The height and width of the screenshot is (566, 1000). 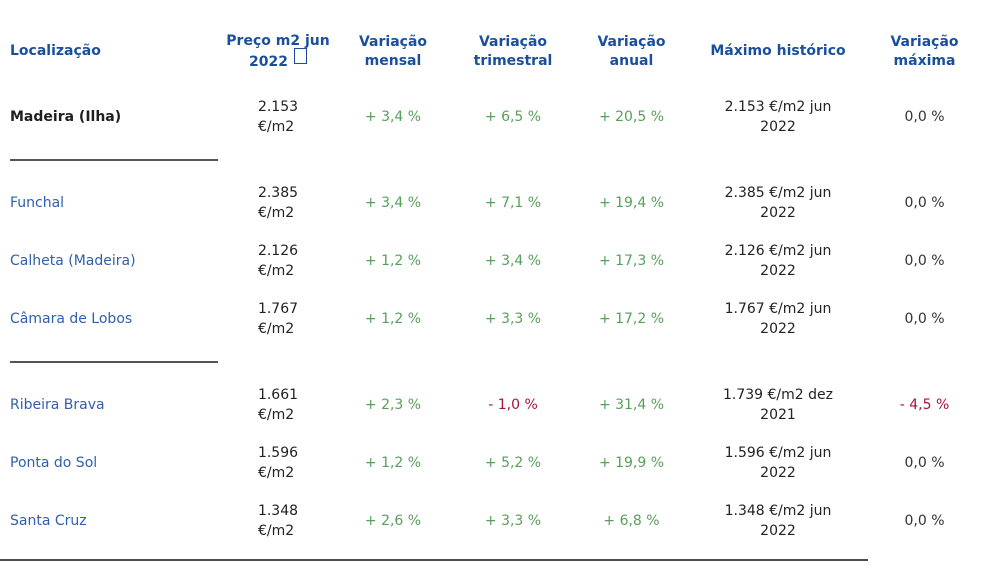 I want to click on column-header-quarterly-variation: Variação trimestral, so click(x=513, y=44).